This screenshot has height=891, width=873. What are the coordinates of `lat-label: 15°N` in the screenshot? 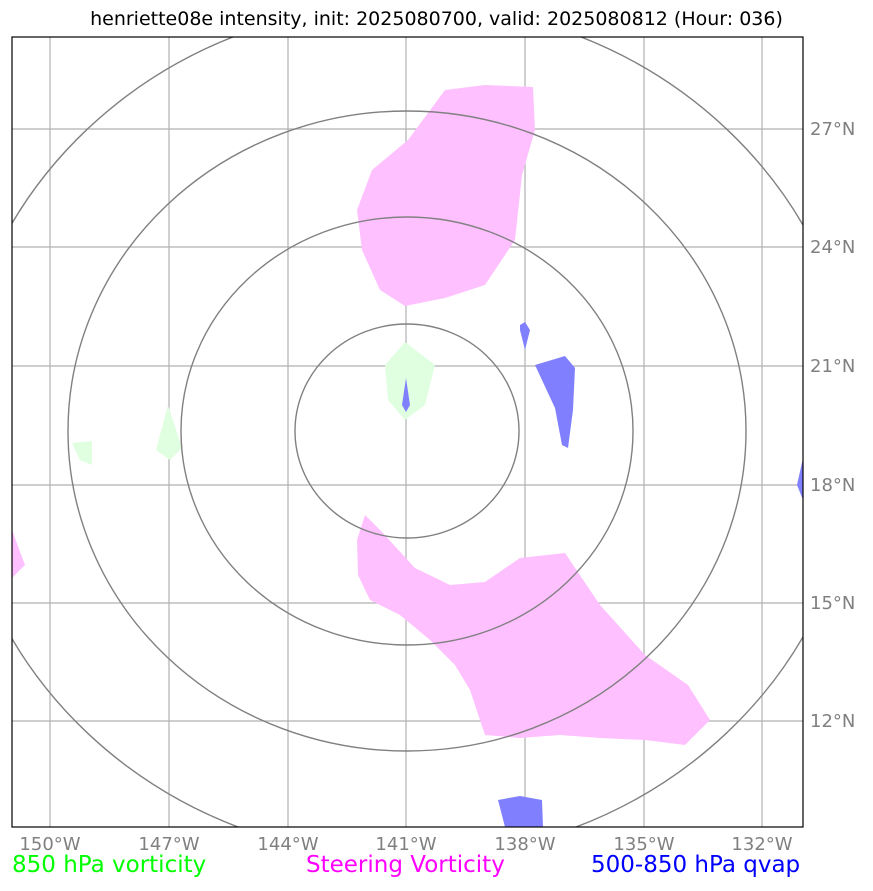 It's located at (832, 603).